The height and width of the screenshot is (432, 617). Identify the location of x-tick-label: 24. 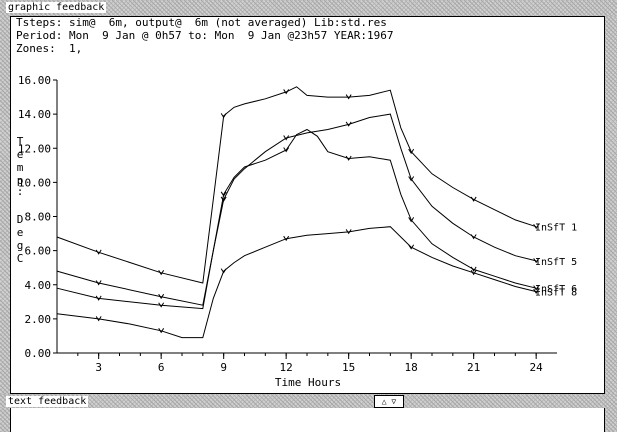
(537, 367).